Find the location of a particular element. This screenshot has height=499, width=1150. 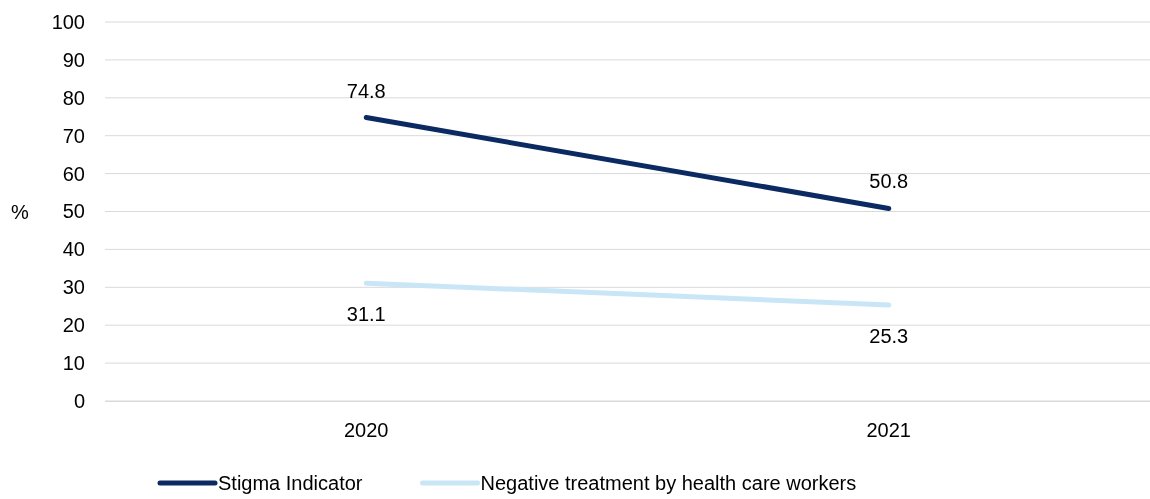

y-tick-label: 80 is located at coordinates (73, 97).